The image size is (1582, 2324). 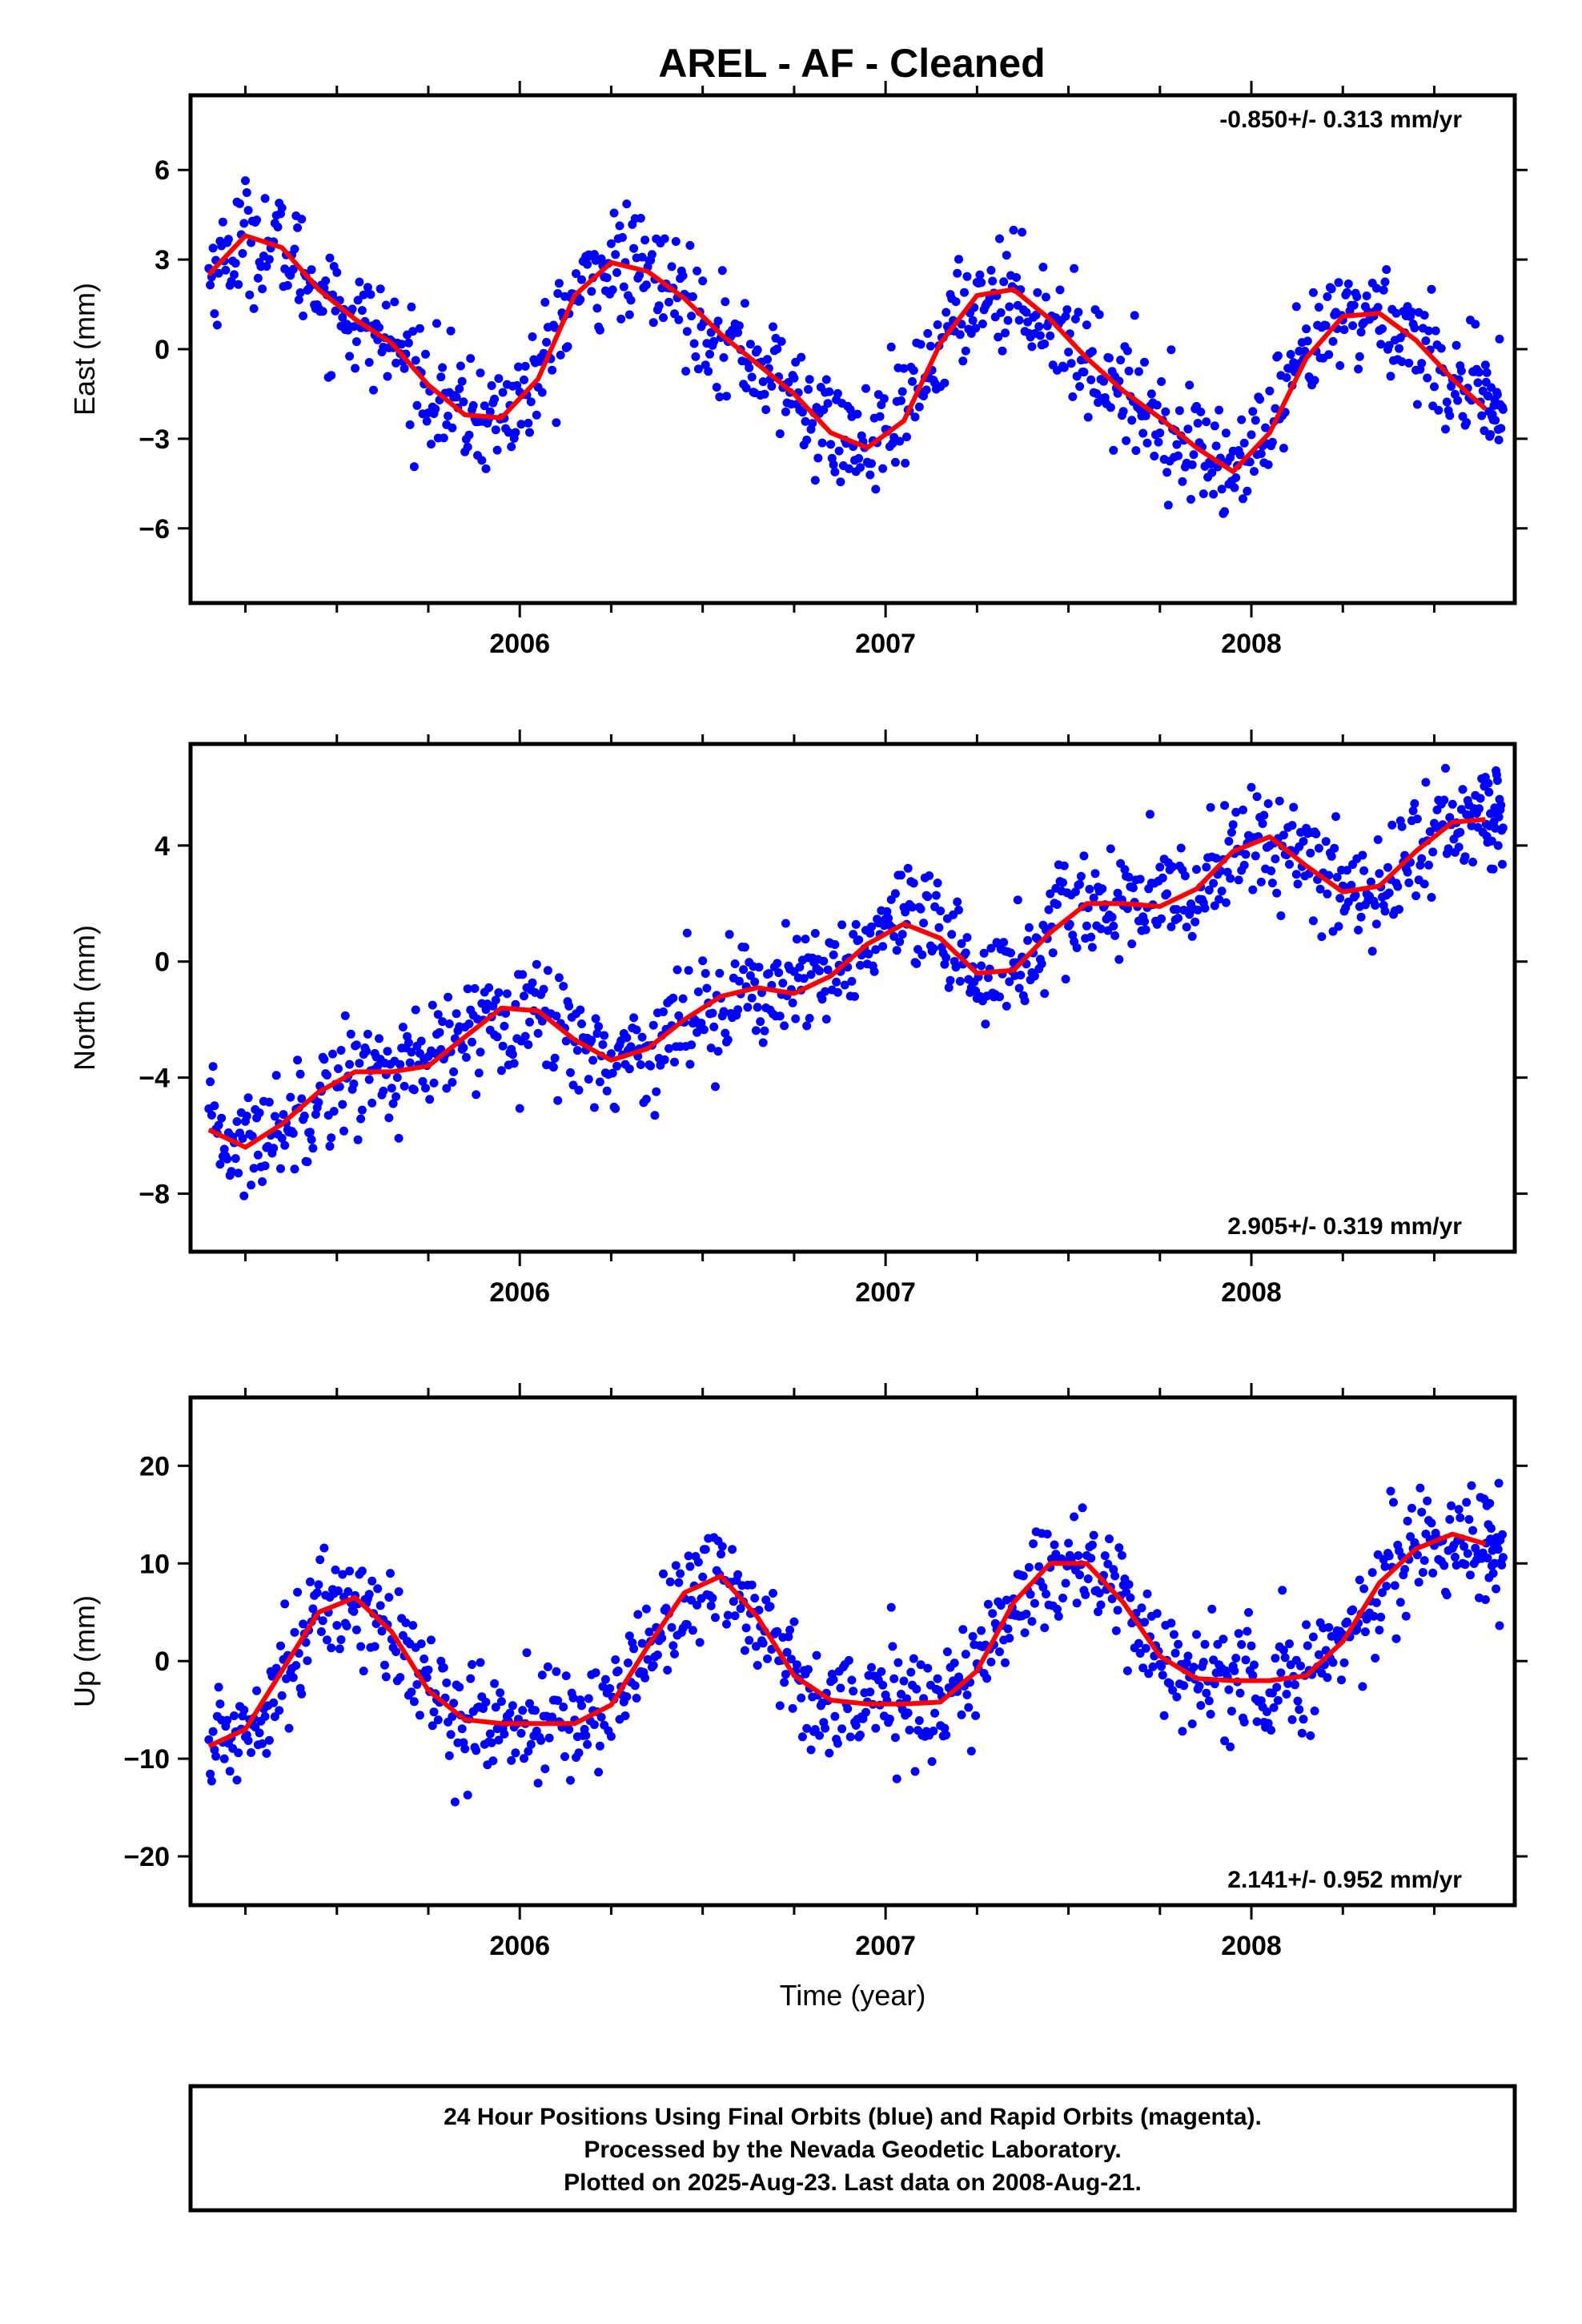 What do you see at coordinates (154, 1195) in the screenshot?
I see `north-ytick-label: −8` at bounding box center [154, 1195].